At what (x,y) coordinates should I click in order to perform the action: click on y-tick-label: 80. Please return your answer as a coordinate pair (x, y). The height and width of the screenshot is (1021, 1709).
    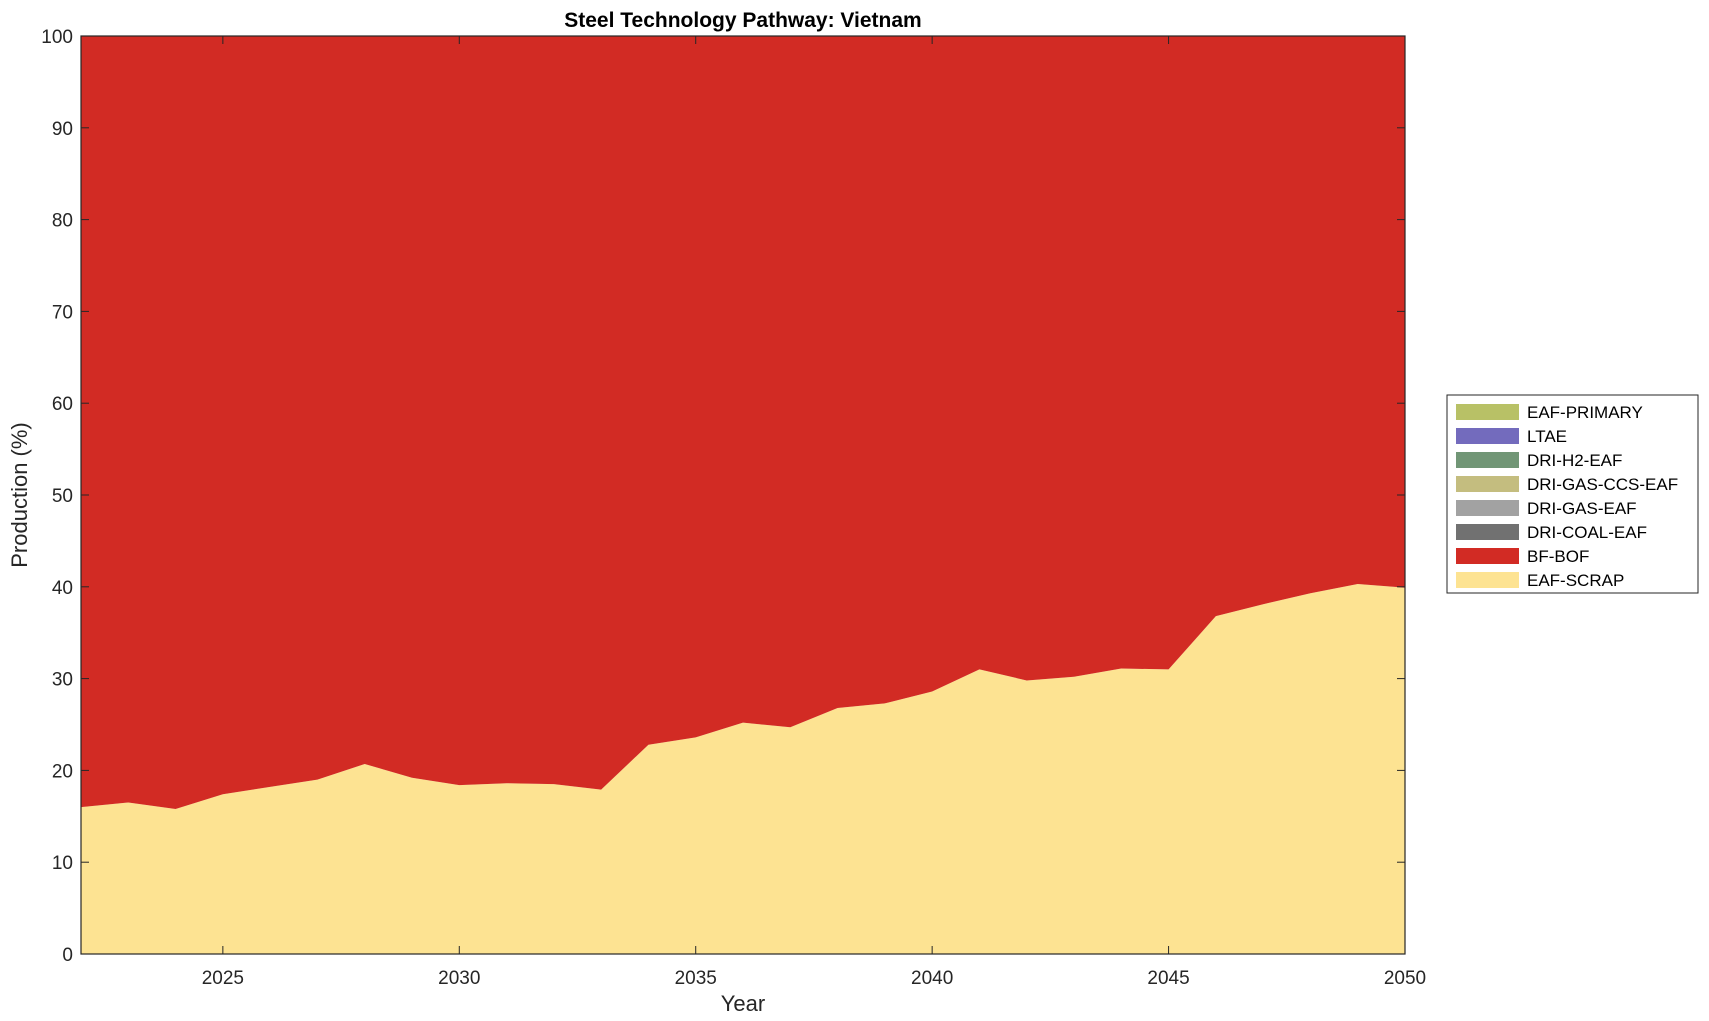
    Looking at the image, I should click on (62, 221).